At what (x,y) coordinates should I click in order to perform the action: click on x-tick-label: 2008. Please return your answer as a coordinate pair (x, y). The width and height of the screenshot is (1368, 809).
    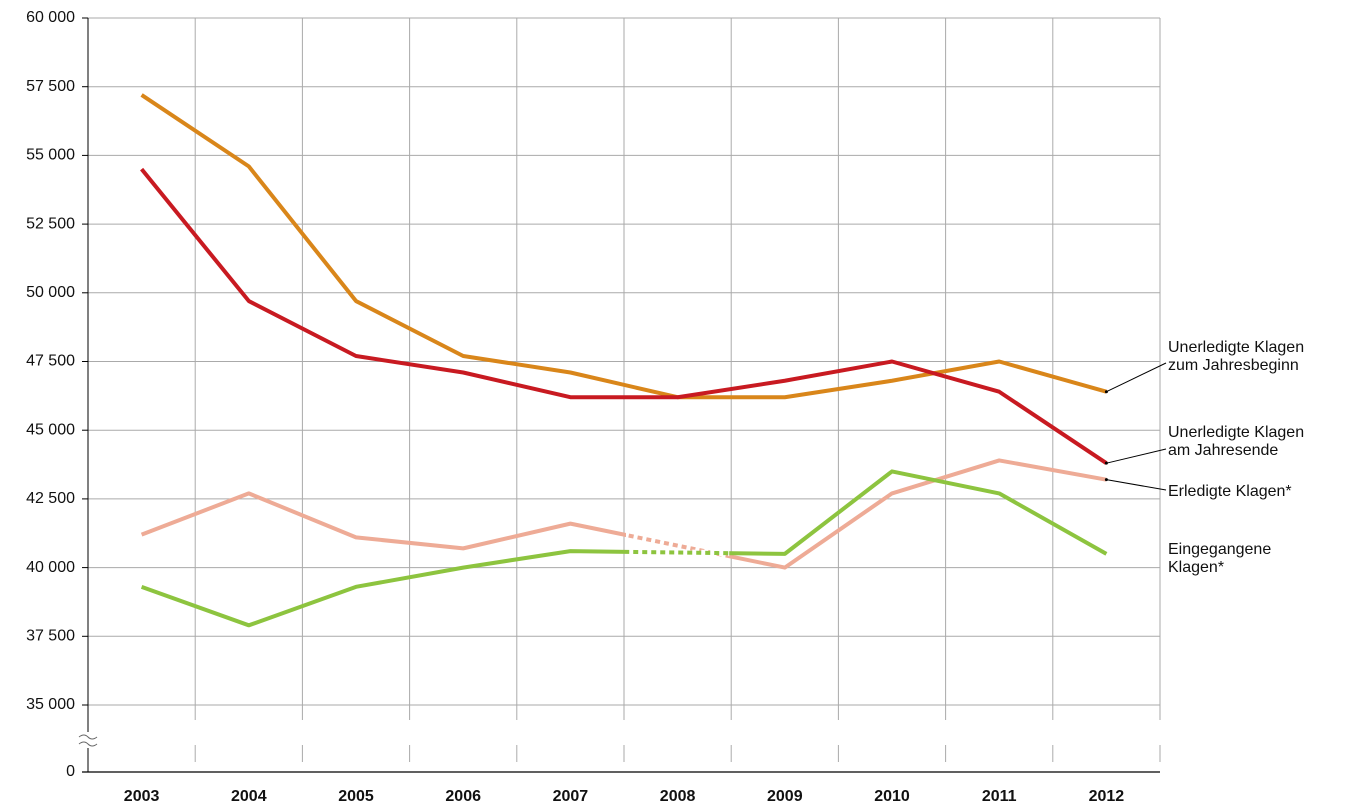
    Looking at the image, I should click on (678, 796).